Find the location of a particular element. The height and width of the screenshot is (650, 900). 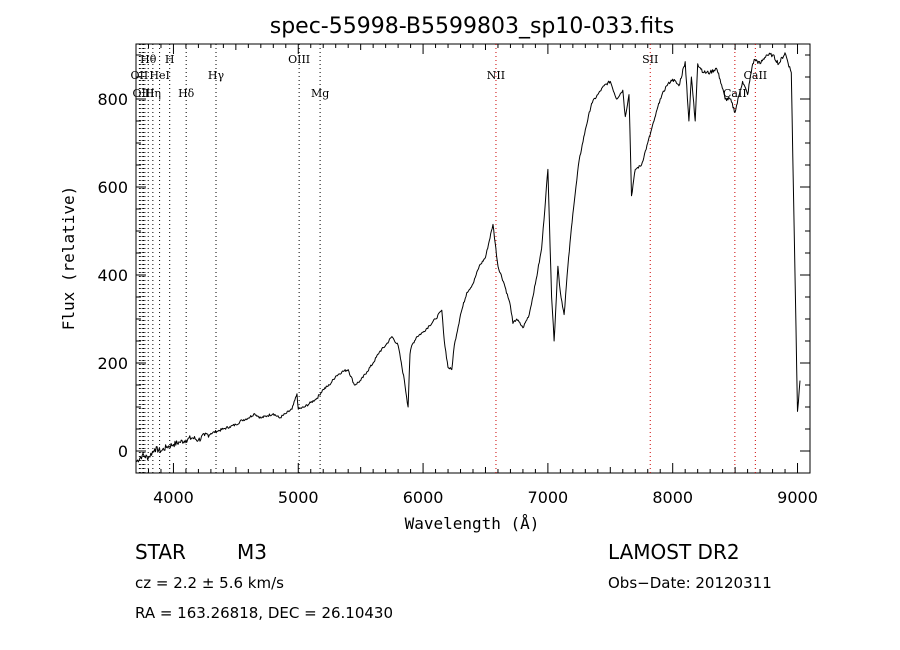

x-tick-label: 6000 is located at coordinates (423, 497).